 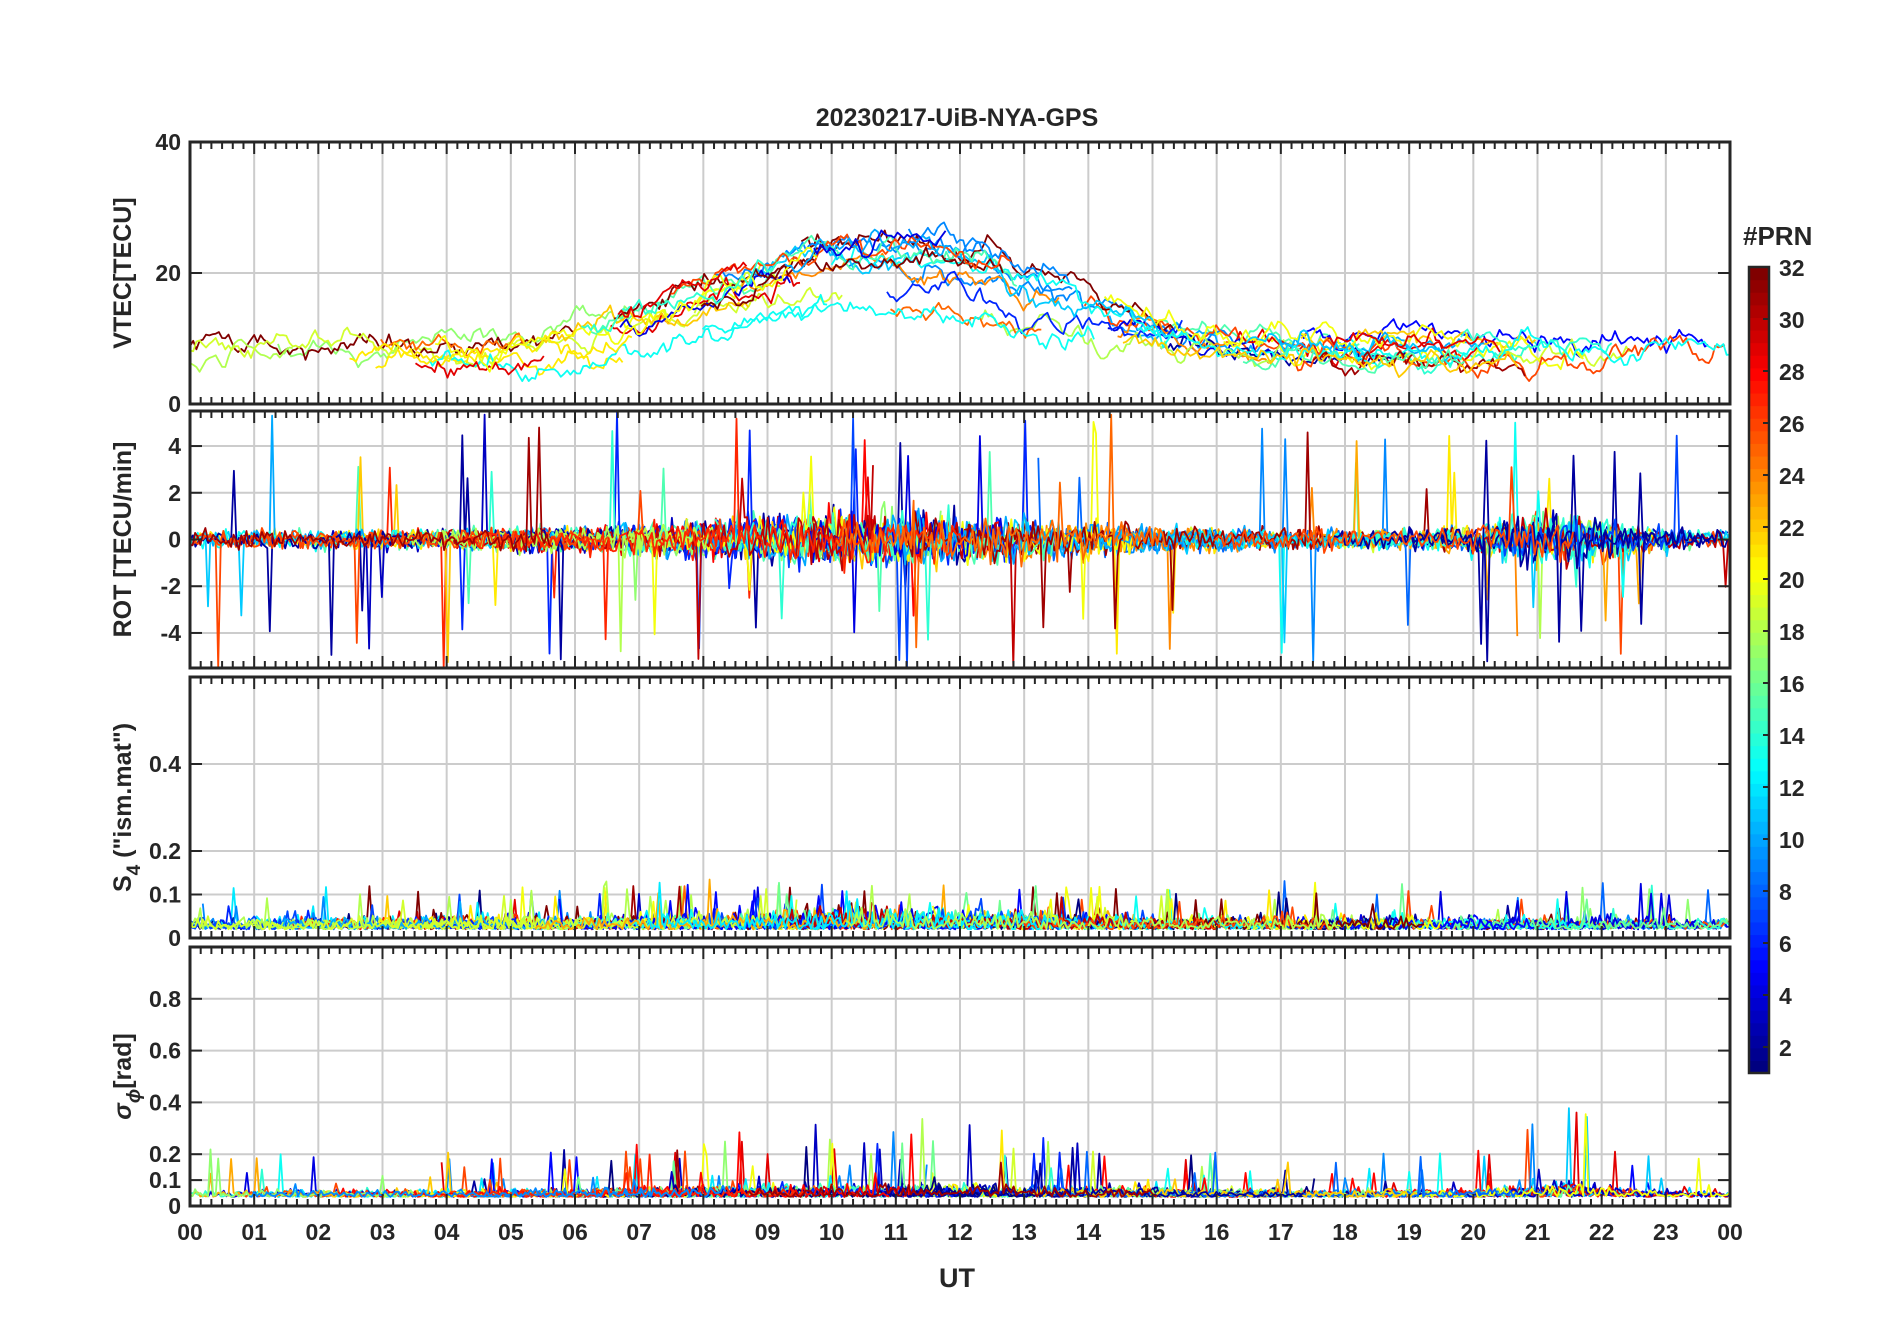 What do you see at coordinates (171, 633) in the screenshot?
I see `y-tick-label: -4` at bounding box center [171, 633].